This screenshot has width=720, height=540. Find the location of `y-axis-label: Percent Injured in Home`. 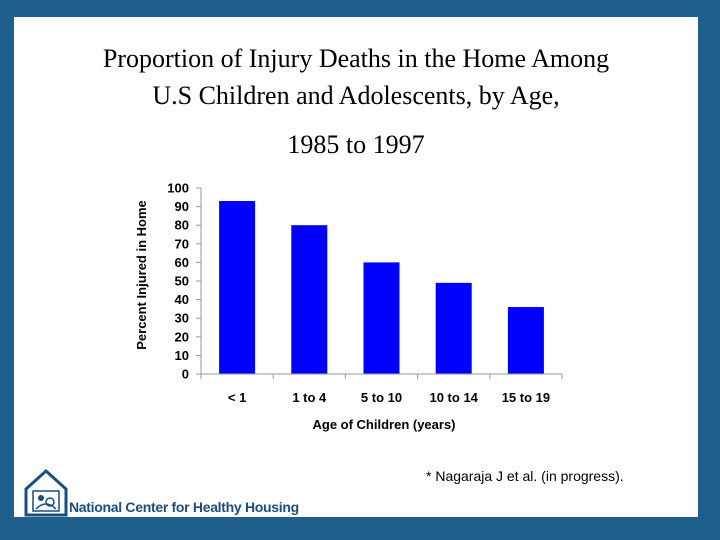

y-axis-label: Percent Injured in Home is located at coordinates (141, 275).